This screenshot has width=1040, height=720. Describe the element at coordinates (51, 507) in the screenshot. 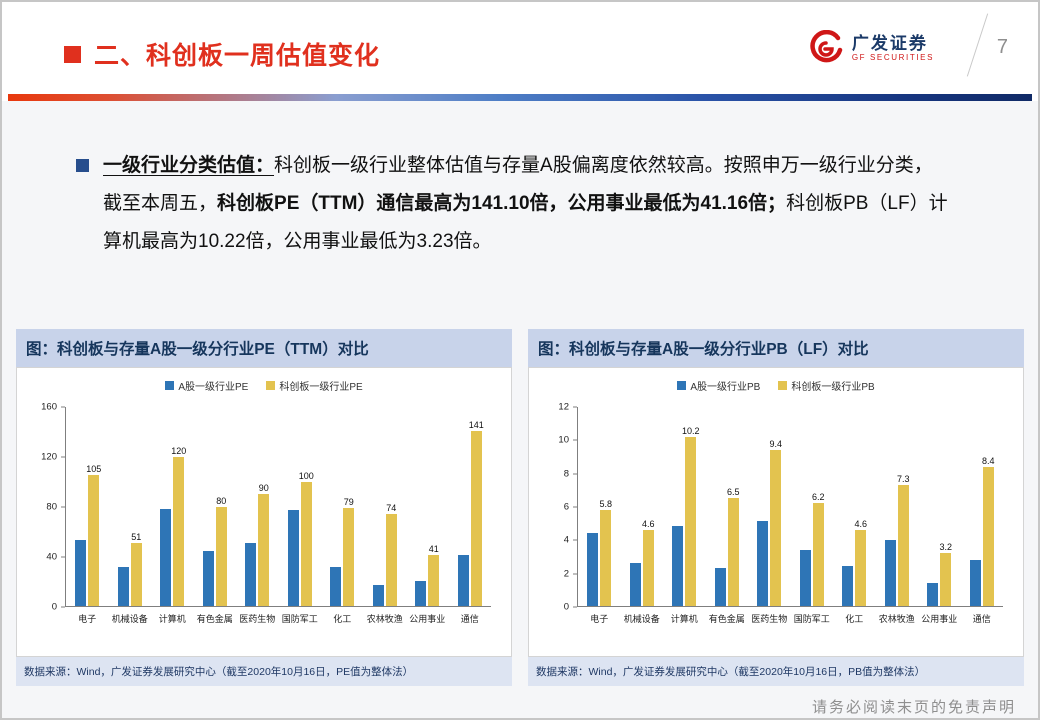

I see `y-axis-tick-label: 80` at that location.